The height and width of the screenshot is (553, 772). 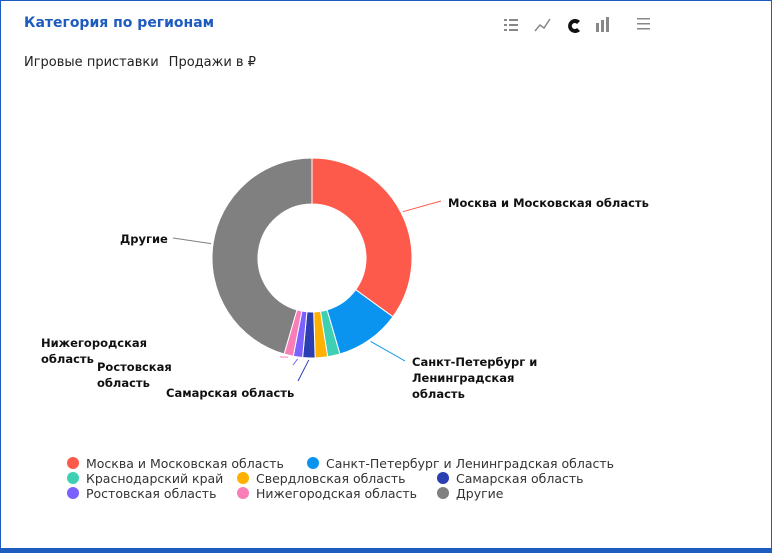 I want to click on legend-label: Санкт-Петербург и Ленинградская область, so click(x=470, y=463).